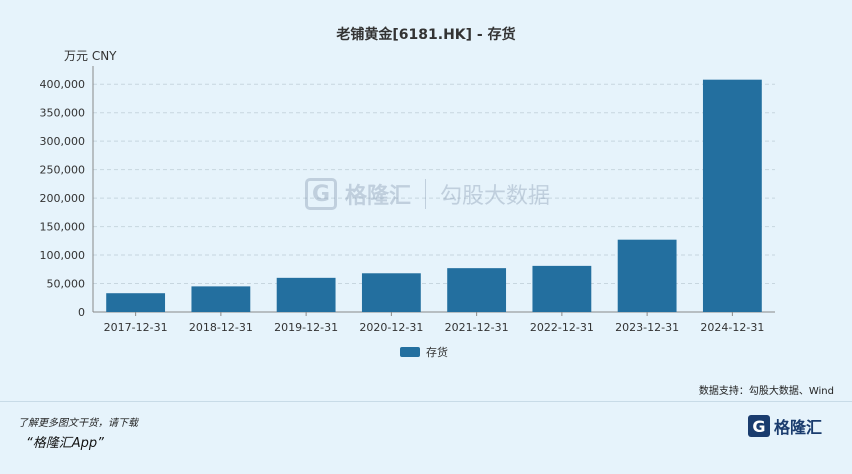  Describe the element at coordinates (562, 327) in the screenshot. I see `x-tick-label: 2022-12-31` at that location.